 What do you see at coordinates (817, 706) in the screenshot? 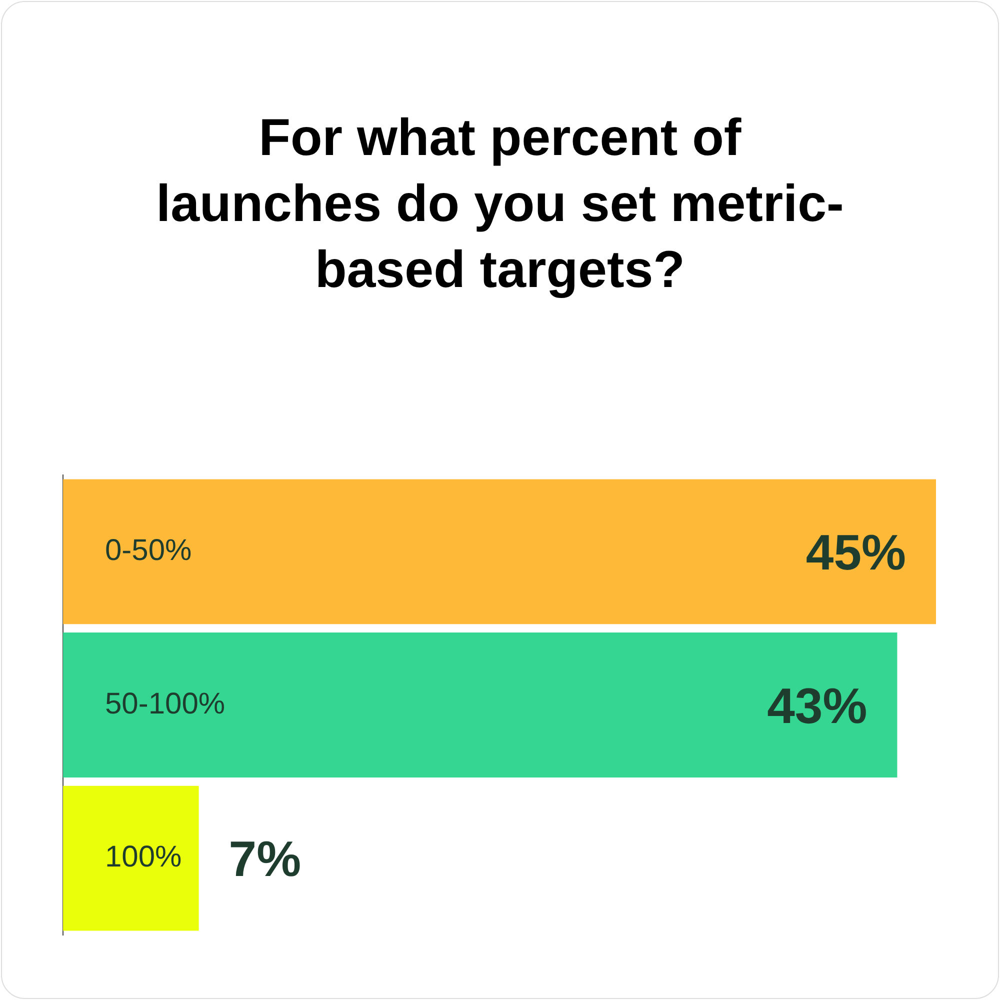
I see `data-label: 43%` at bounding box center [817, 706].